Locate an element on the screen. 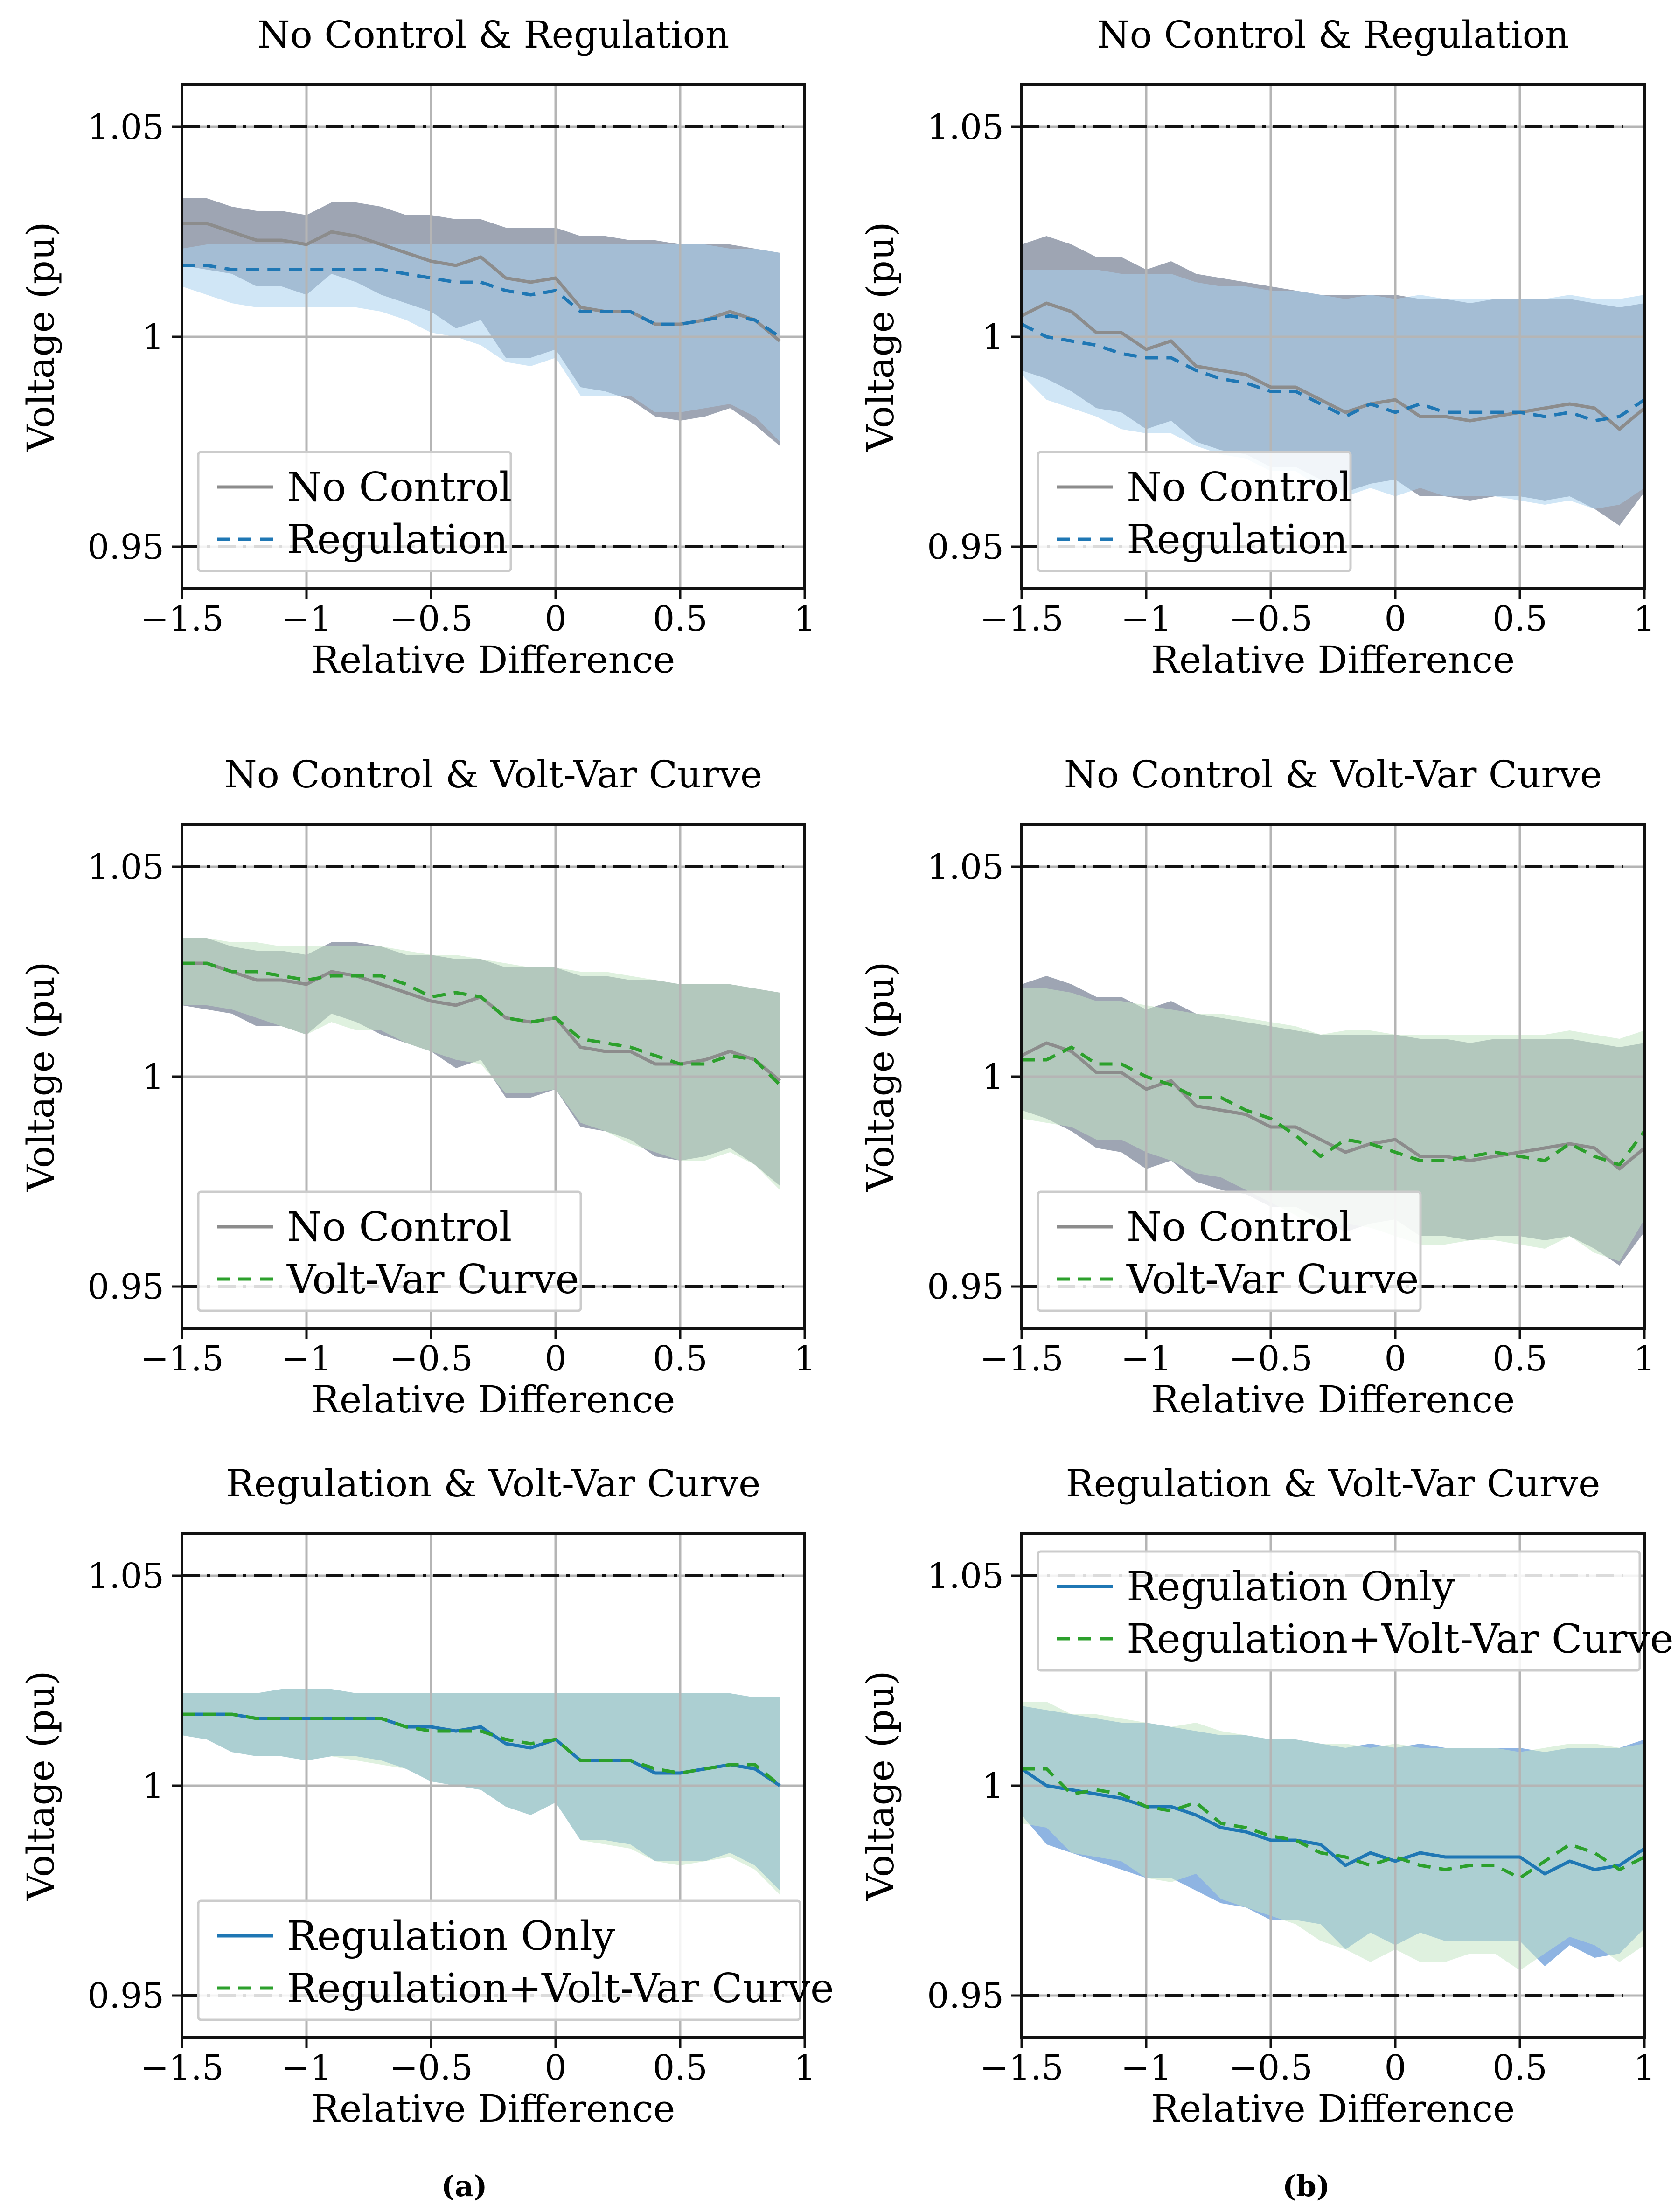 Image resolution: width=1678 pixels, height=2212 pixels. legend-label: Regulation is located at coordinates (397, 540).